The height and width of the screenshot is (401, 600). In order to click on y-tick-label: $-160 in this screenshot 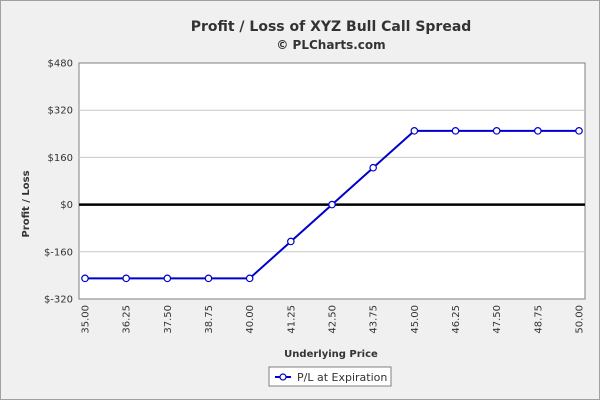, I will do `click(58, 252)`.